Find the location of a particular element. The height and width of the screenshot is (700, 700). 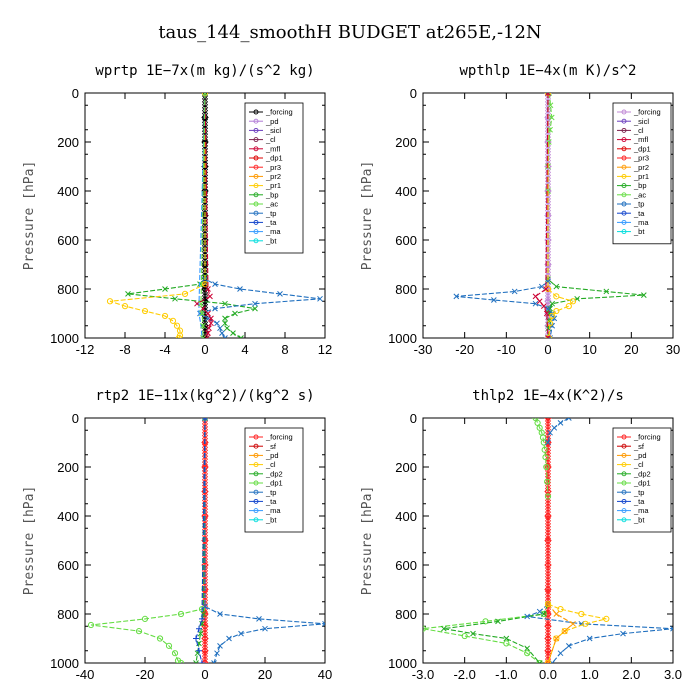

legend-label: _pr1 is located at coordinates (641, 176).